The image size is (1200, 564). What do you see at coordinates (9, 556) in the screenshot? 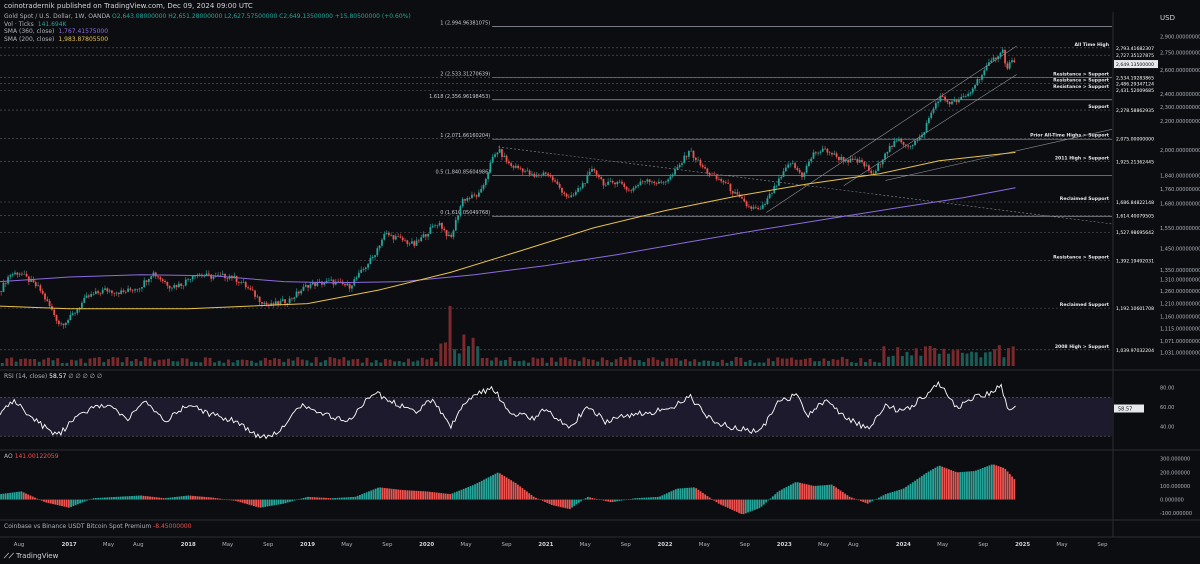
I see `tradingview-icon: ⟋⟋` at bounding box center [9, 556].